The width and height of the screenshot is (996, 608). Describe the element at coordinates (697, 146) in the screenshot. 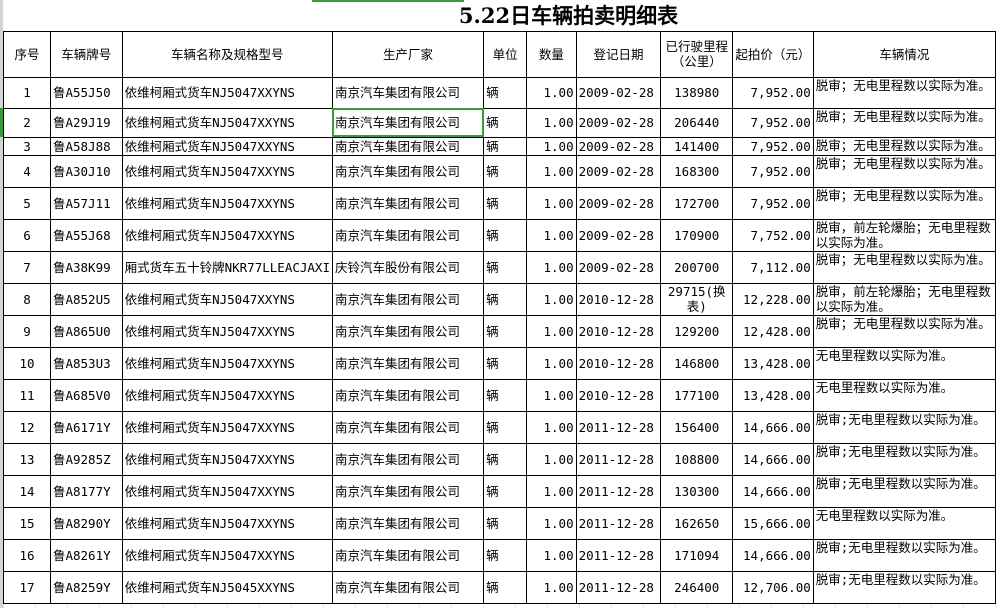

I see `cell-mileage: 141400` at that location.